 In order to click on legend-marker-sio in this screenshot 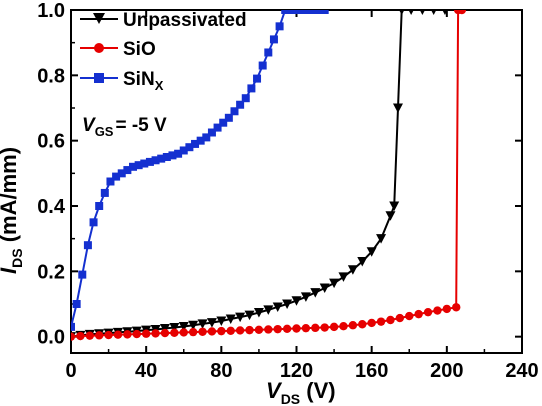, I will do `click(99, 48)`.